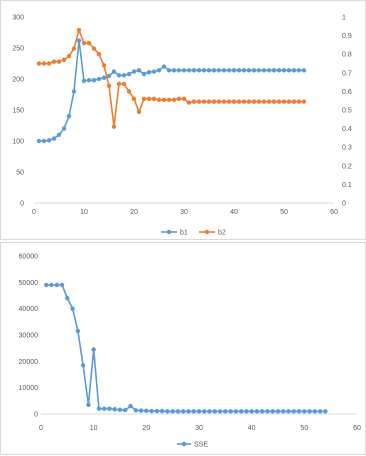 The width and height of the screenshot is (366, 456). What do you see at coordinates (304, 428) in the screenshot?
I see `x-tick-label: 50` at bounding box center [304, 428].